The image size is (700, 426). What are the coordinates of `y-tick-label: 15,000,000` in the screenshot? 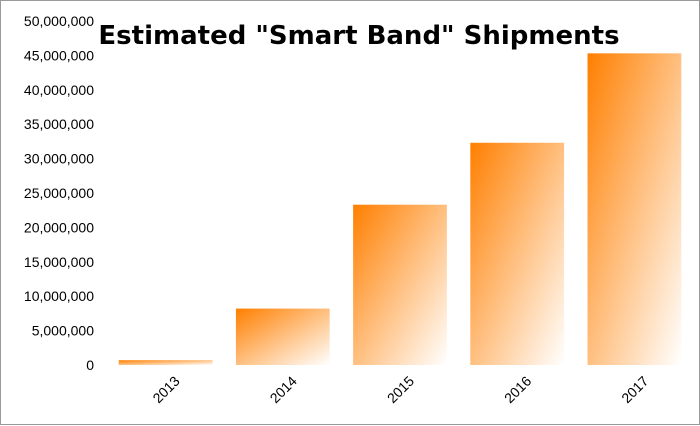 It's located at (59, 262).